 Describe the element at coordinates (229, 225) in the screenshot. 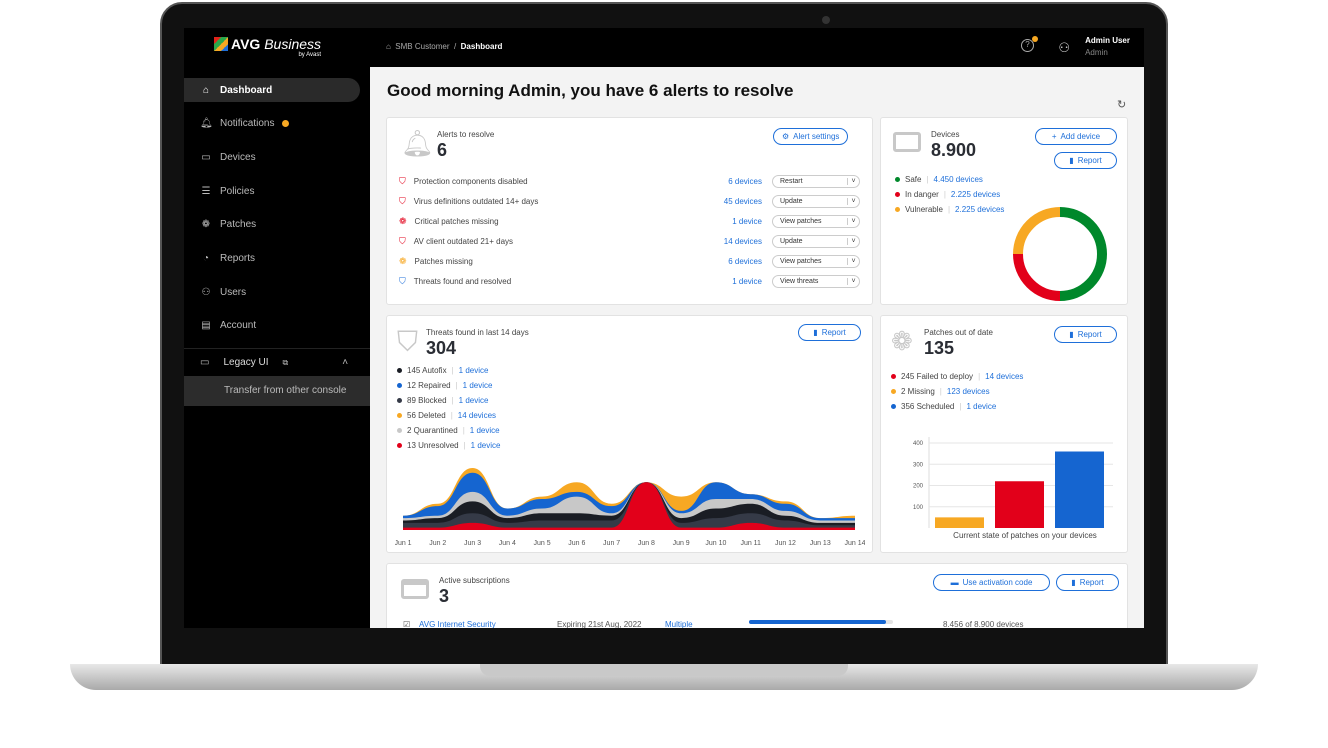

I see `sidebar-item-patches: ❁ Patches` at that location.